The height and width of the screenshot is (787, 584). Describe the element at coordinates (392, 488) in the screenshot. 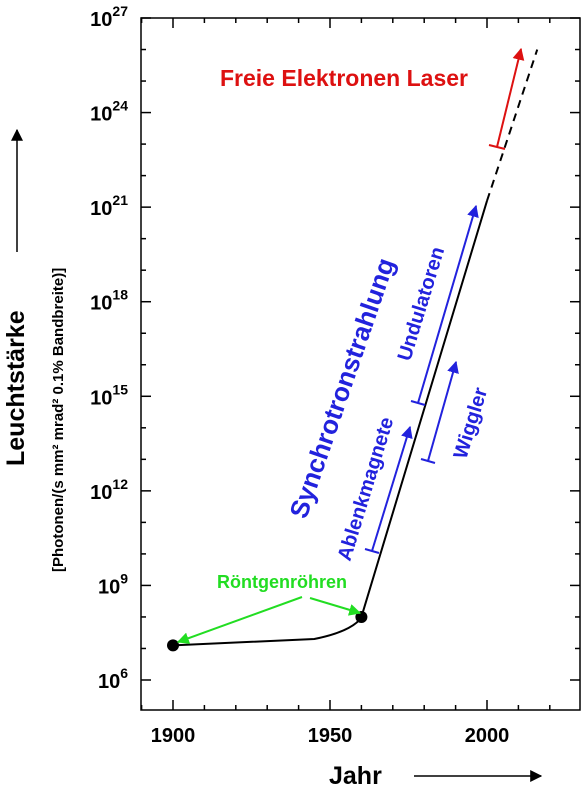

I see `ablenk-arrow` at that location.